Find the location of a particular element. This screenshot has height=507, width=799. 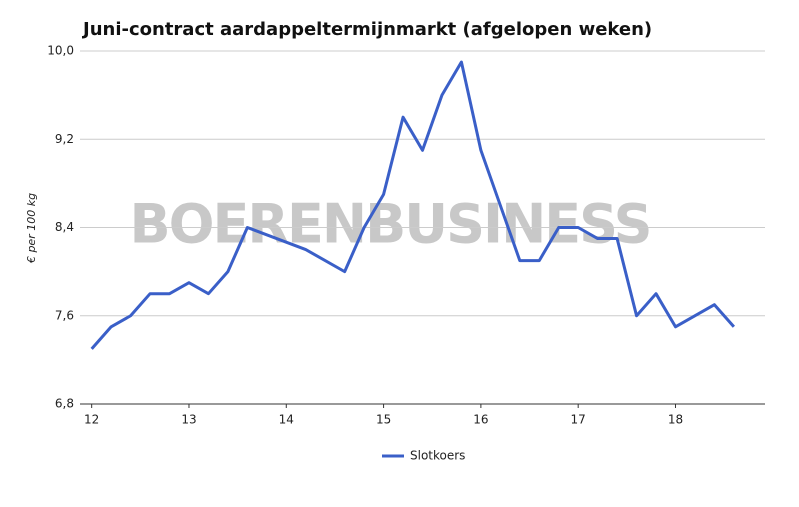

x-tick-label: 13 is located at coordinates (188, 420).